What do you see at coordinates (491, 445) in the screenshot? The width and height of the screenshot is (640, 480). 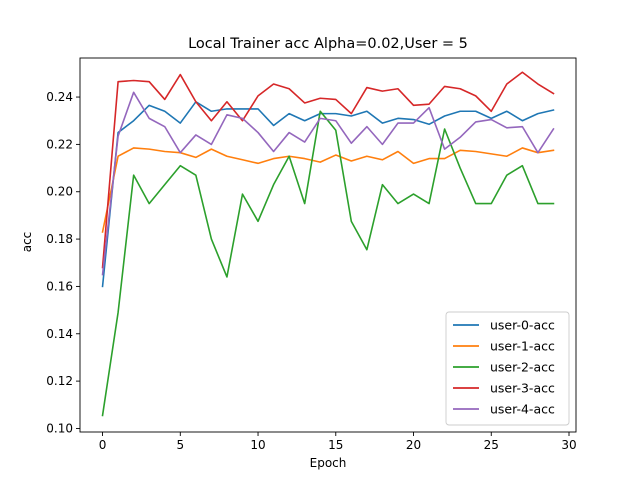 I see `x-tick-label: 25` at bounding box center [491, 445].